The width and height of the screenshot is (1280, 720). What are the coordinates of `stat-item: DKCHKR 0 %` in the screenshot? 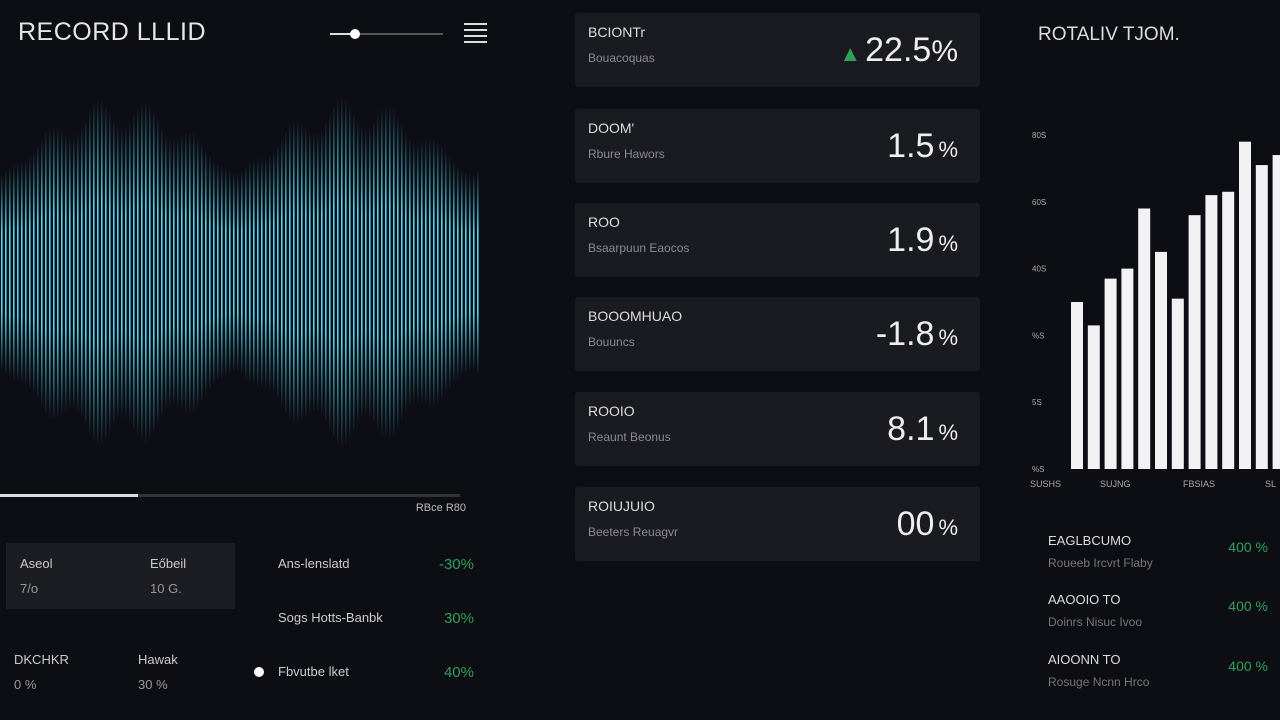 It's located at (41, 672).